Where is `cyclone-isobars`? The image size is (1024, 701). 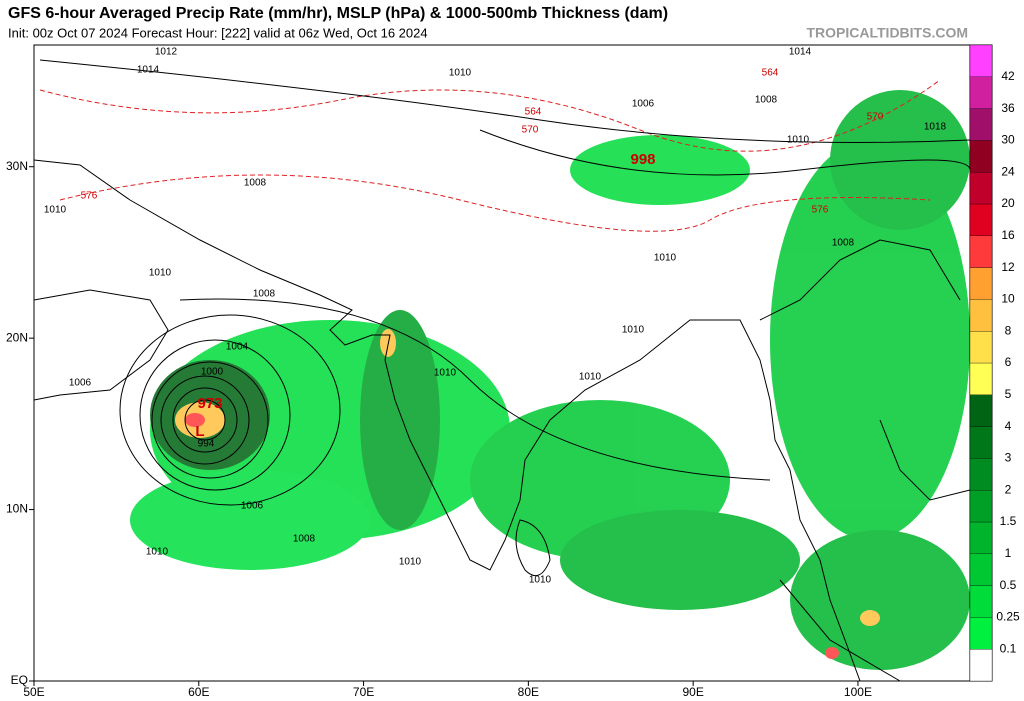
cyclone-isobars is located at coordinates (230, 410).